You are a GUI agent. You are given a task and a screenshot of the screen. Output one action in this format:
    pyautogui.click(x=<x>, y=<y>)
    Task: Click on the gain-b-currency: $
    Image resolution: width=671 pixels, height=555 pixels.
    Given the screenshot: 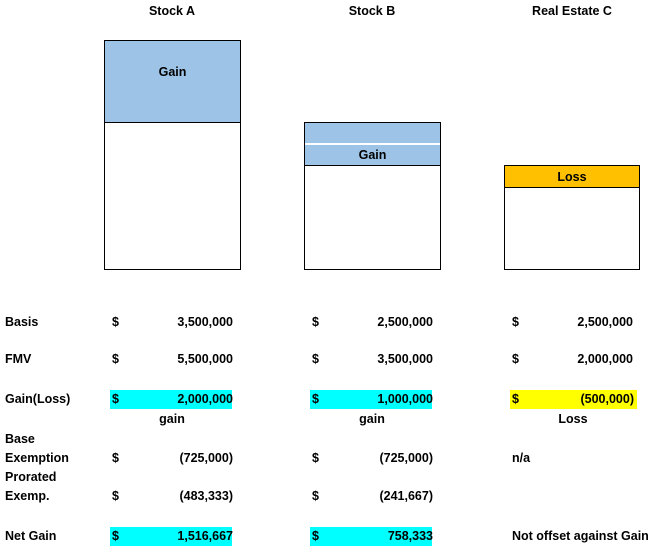 What is the action you would take?
    pyautogui.click(x=315, y=399)
    